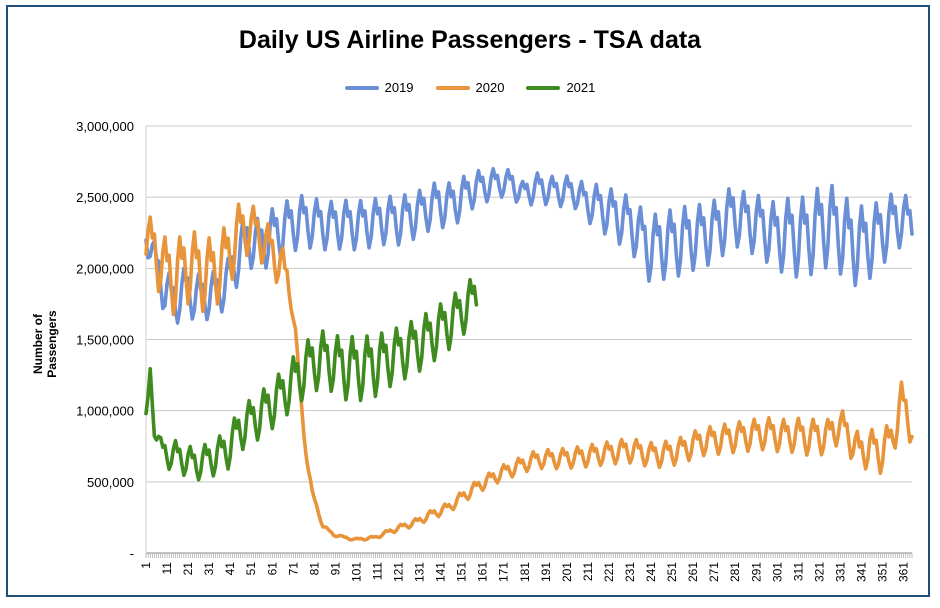  What do you see at coordinates (609, 572) in the screenshot?
I see `x-tick-label: 221` at bounding box center [609, 572].